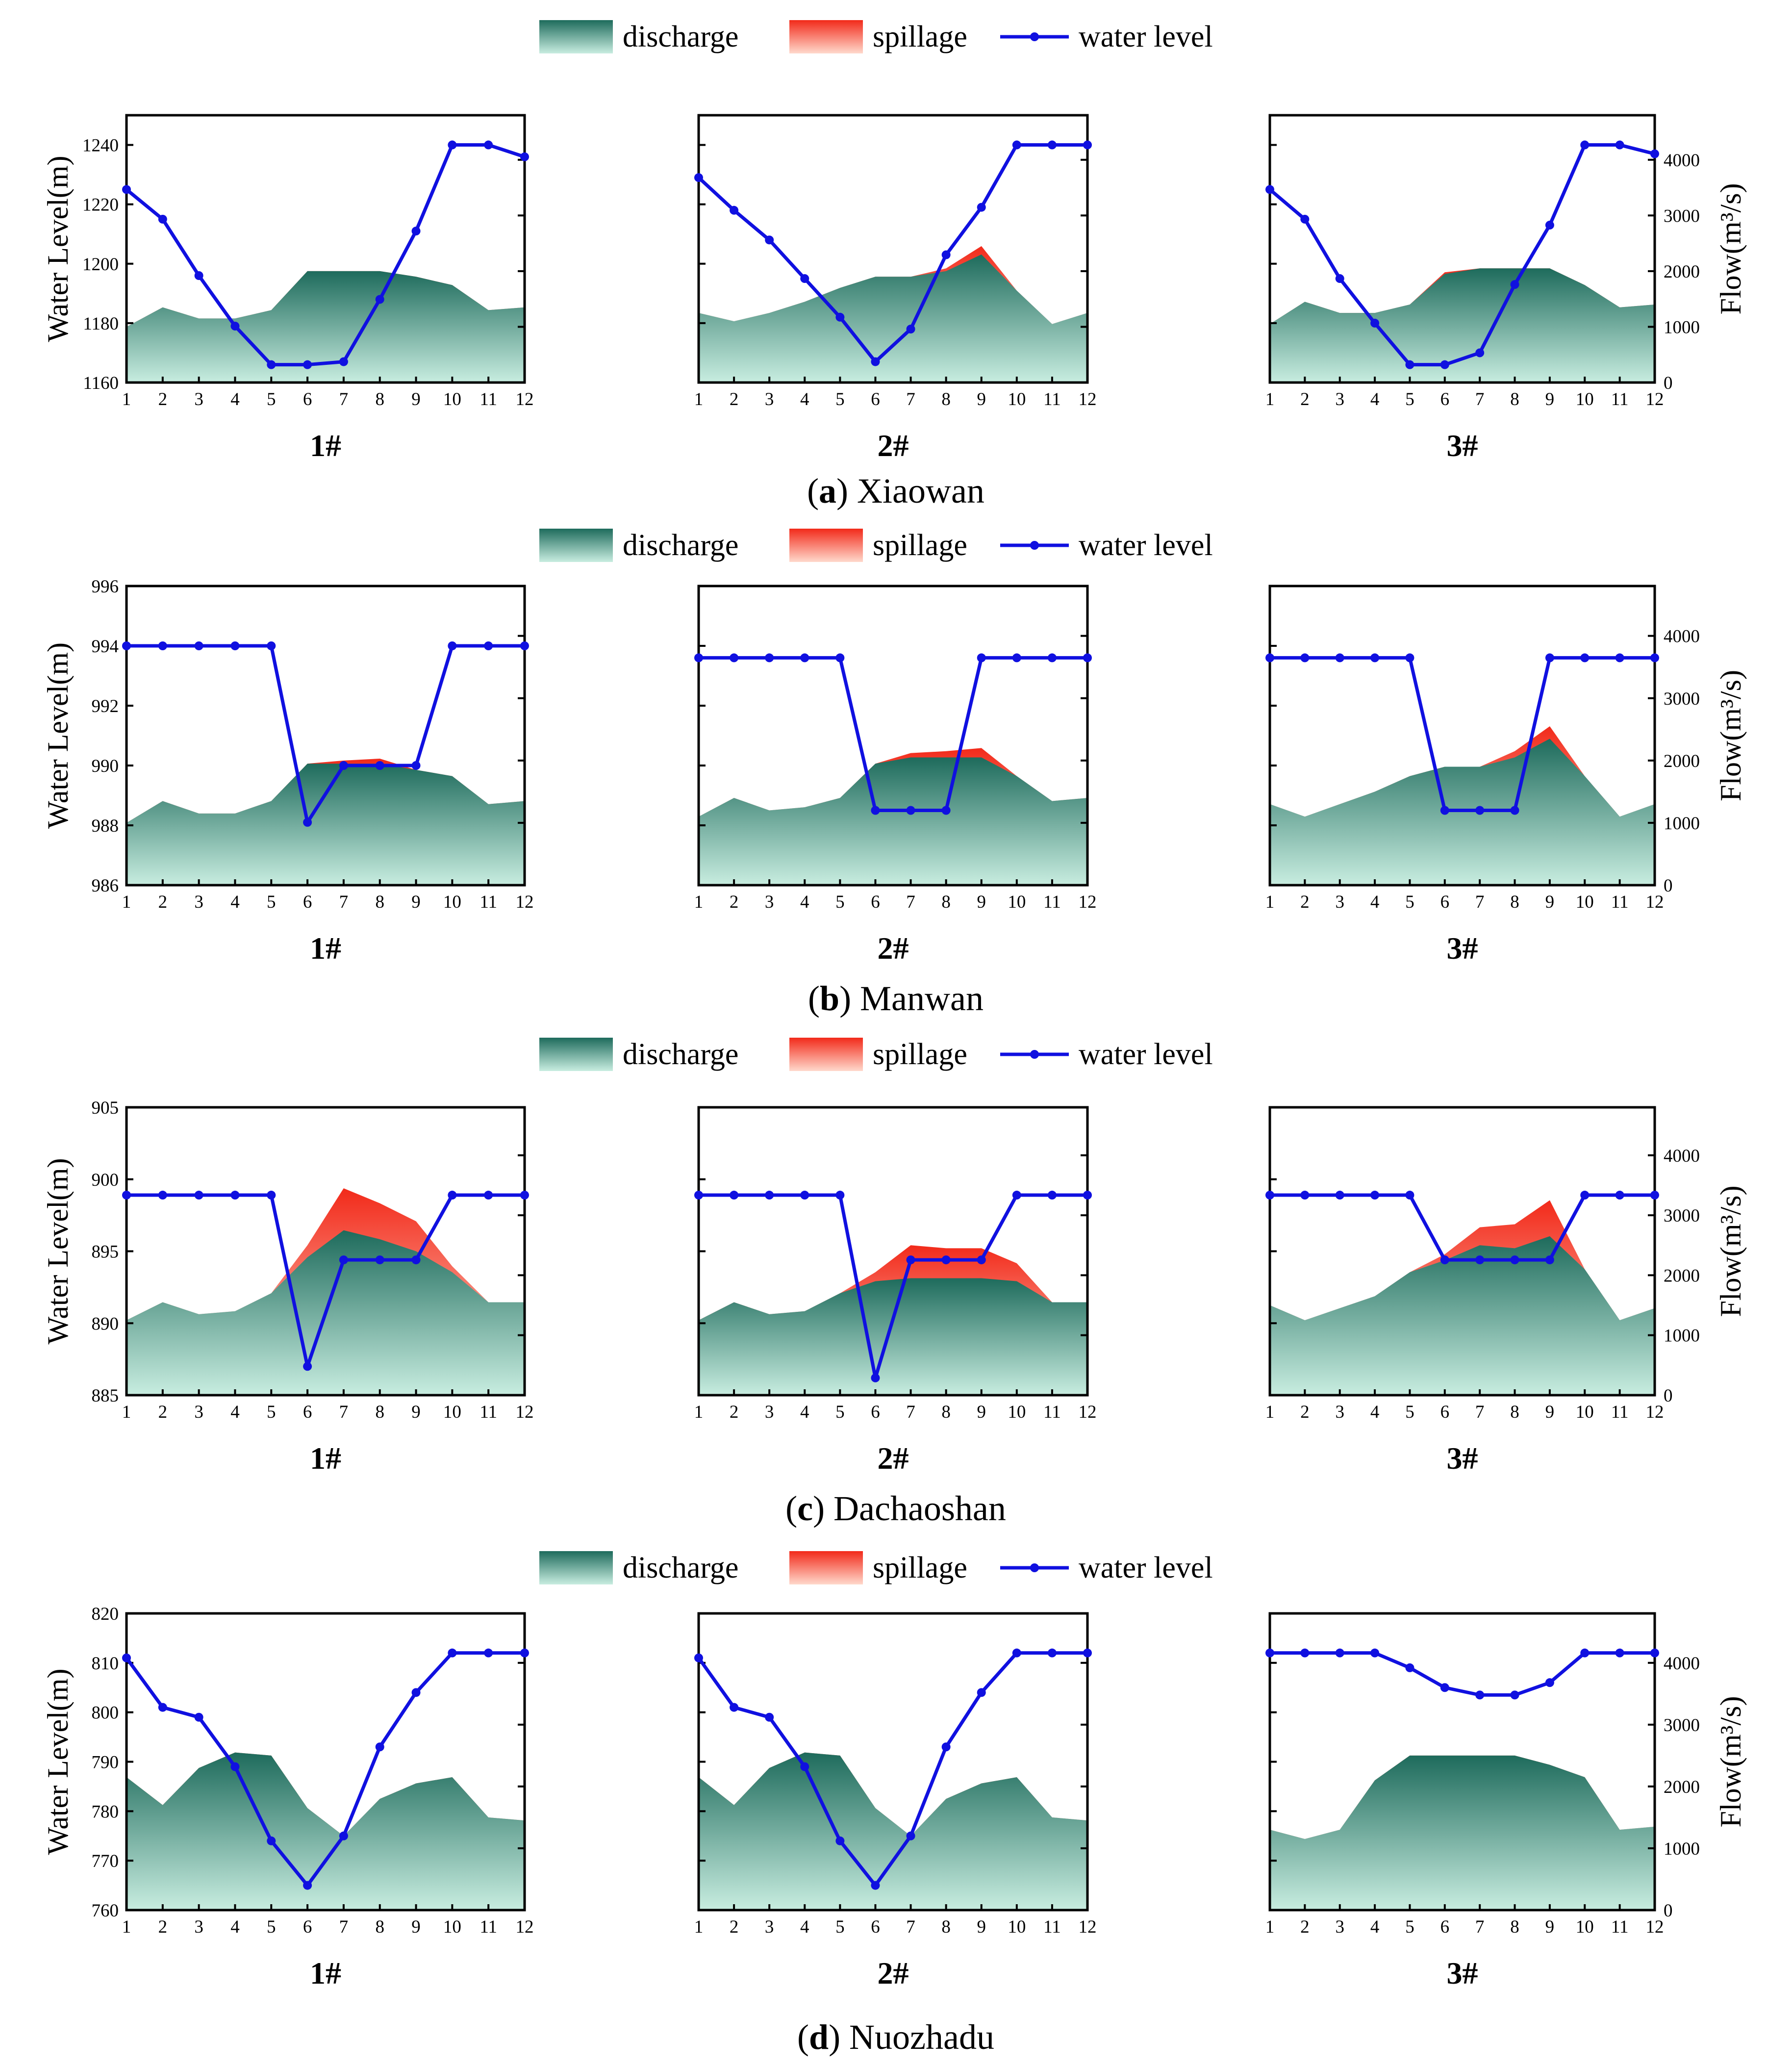 The image size is (1792, 2068). What do you see at coordinates (1668, 886) in the screenshot?
I see `flow-tick-label: 0` at bounding box center [1668, 886].